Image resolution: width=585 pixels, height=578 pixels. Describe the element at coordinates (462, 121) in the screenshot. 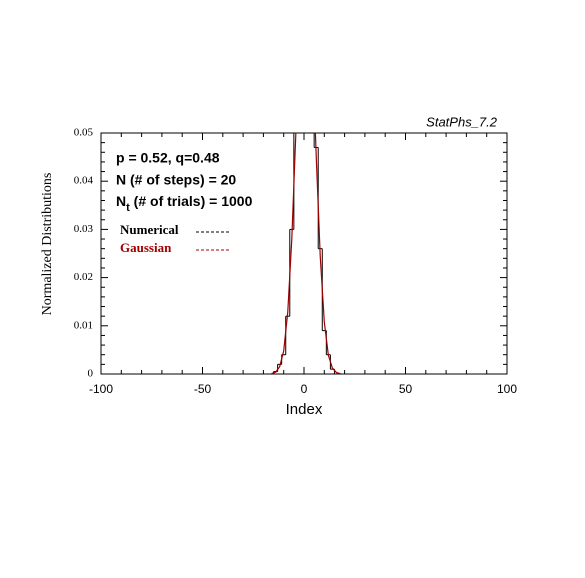

I see `corner-label: StatPhs_7.2` at that location.